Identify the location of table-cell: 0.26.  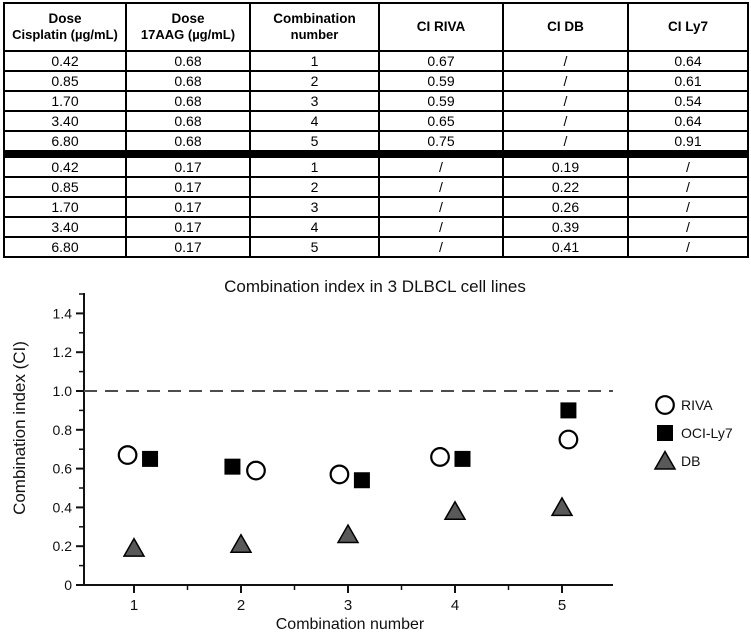
(565, 207).